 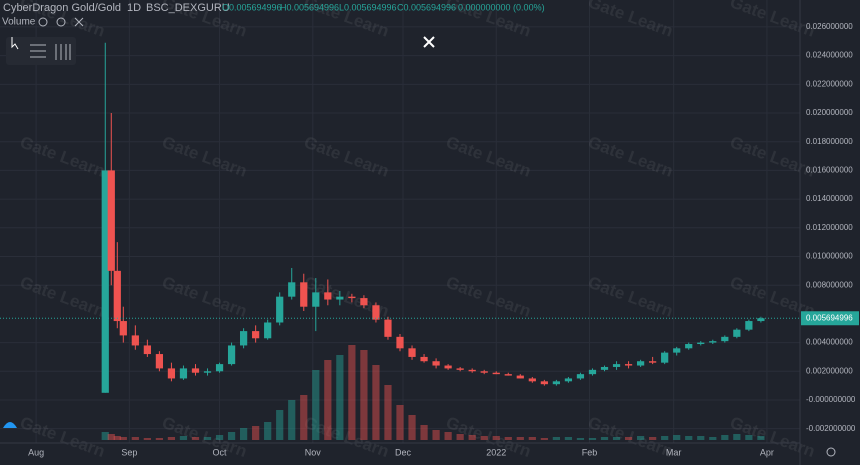 I want to click on close-button, so click(x=429, y=42).